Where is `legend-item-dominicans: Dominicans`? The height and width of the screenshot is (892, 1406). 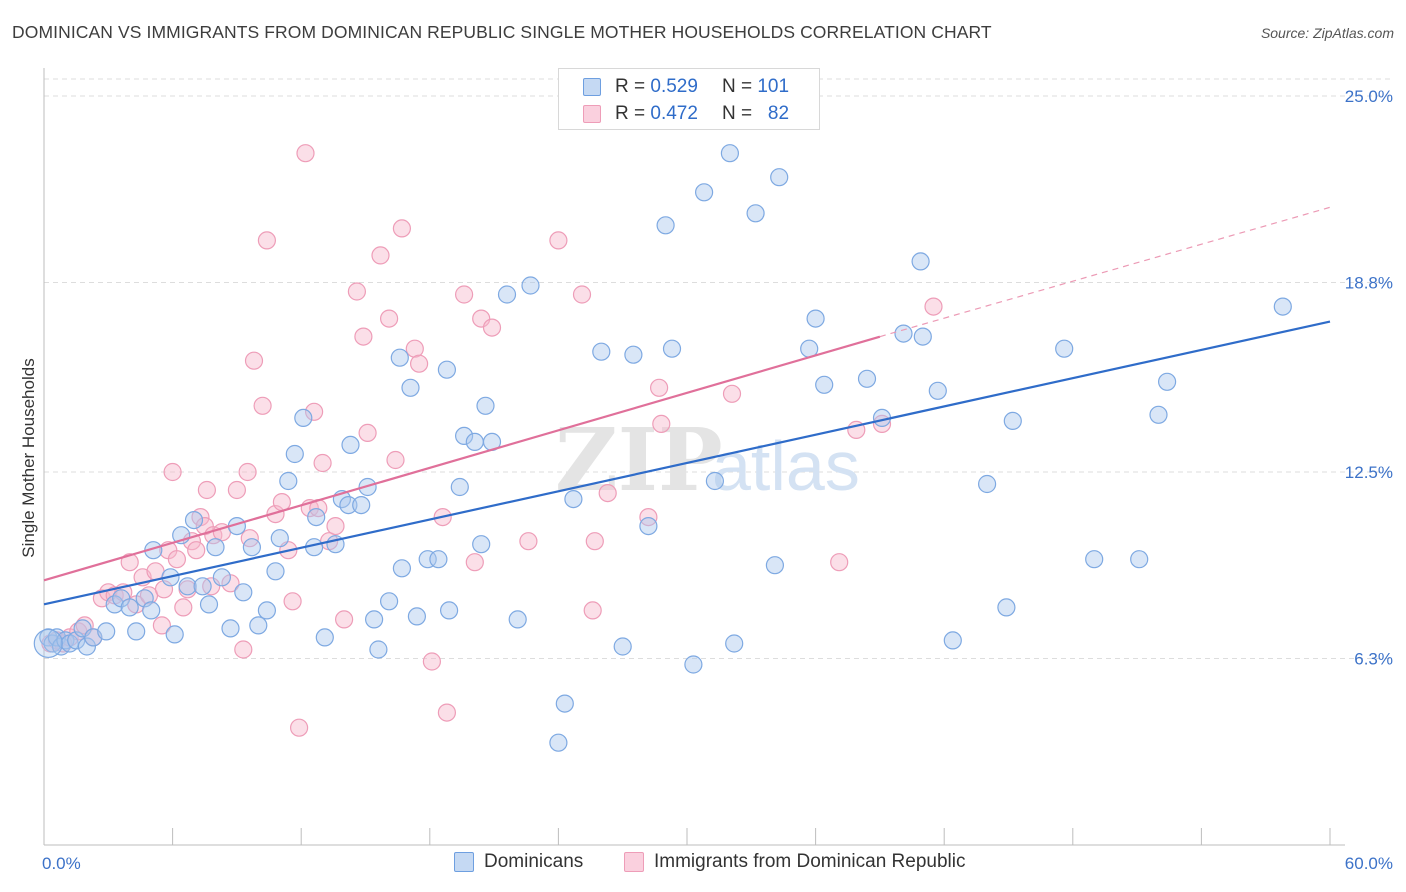 legend-item-dominicans: Dominicans is located at coordinates (518, 862).